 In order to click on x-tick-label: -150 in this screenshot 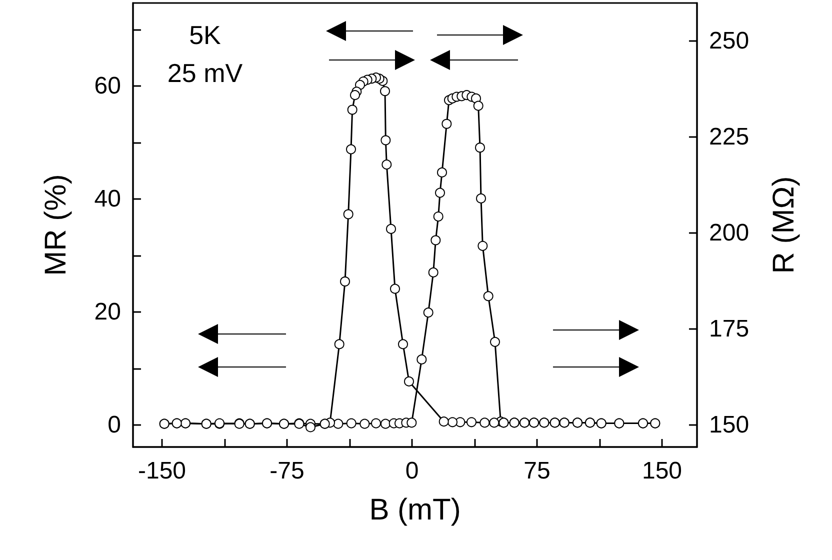, I will do `click(162, 471)`.